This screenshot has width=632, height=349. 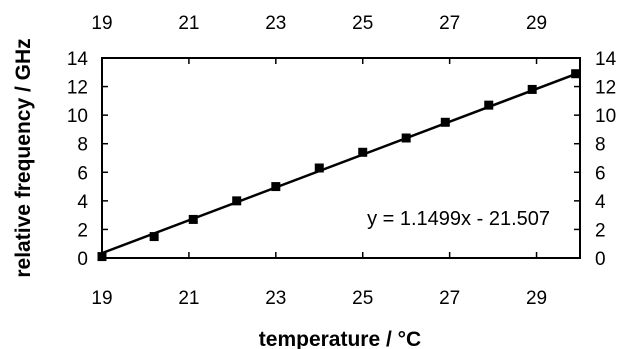 I want to click on x-tick-label-bottom: 27, so click(x=449, y=298).